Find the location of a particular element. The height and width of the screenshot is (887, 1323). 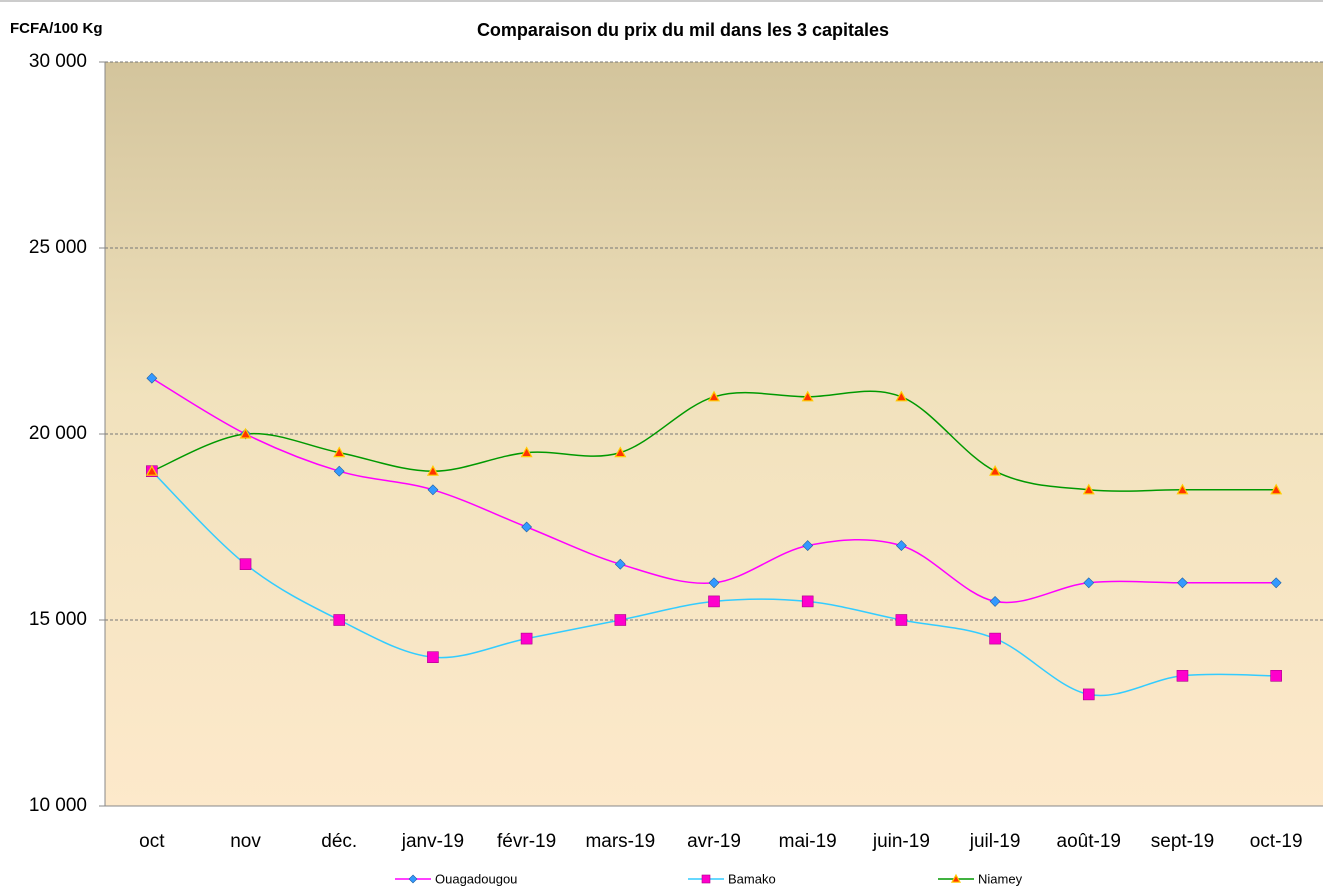

x-tick-label: oct is located at coordinates (152, 841).